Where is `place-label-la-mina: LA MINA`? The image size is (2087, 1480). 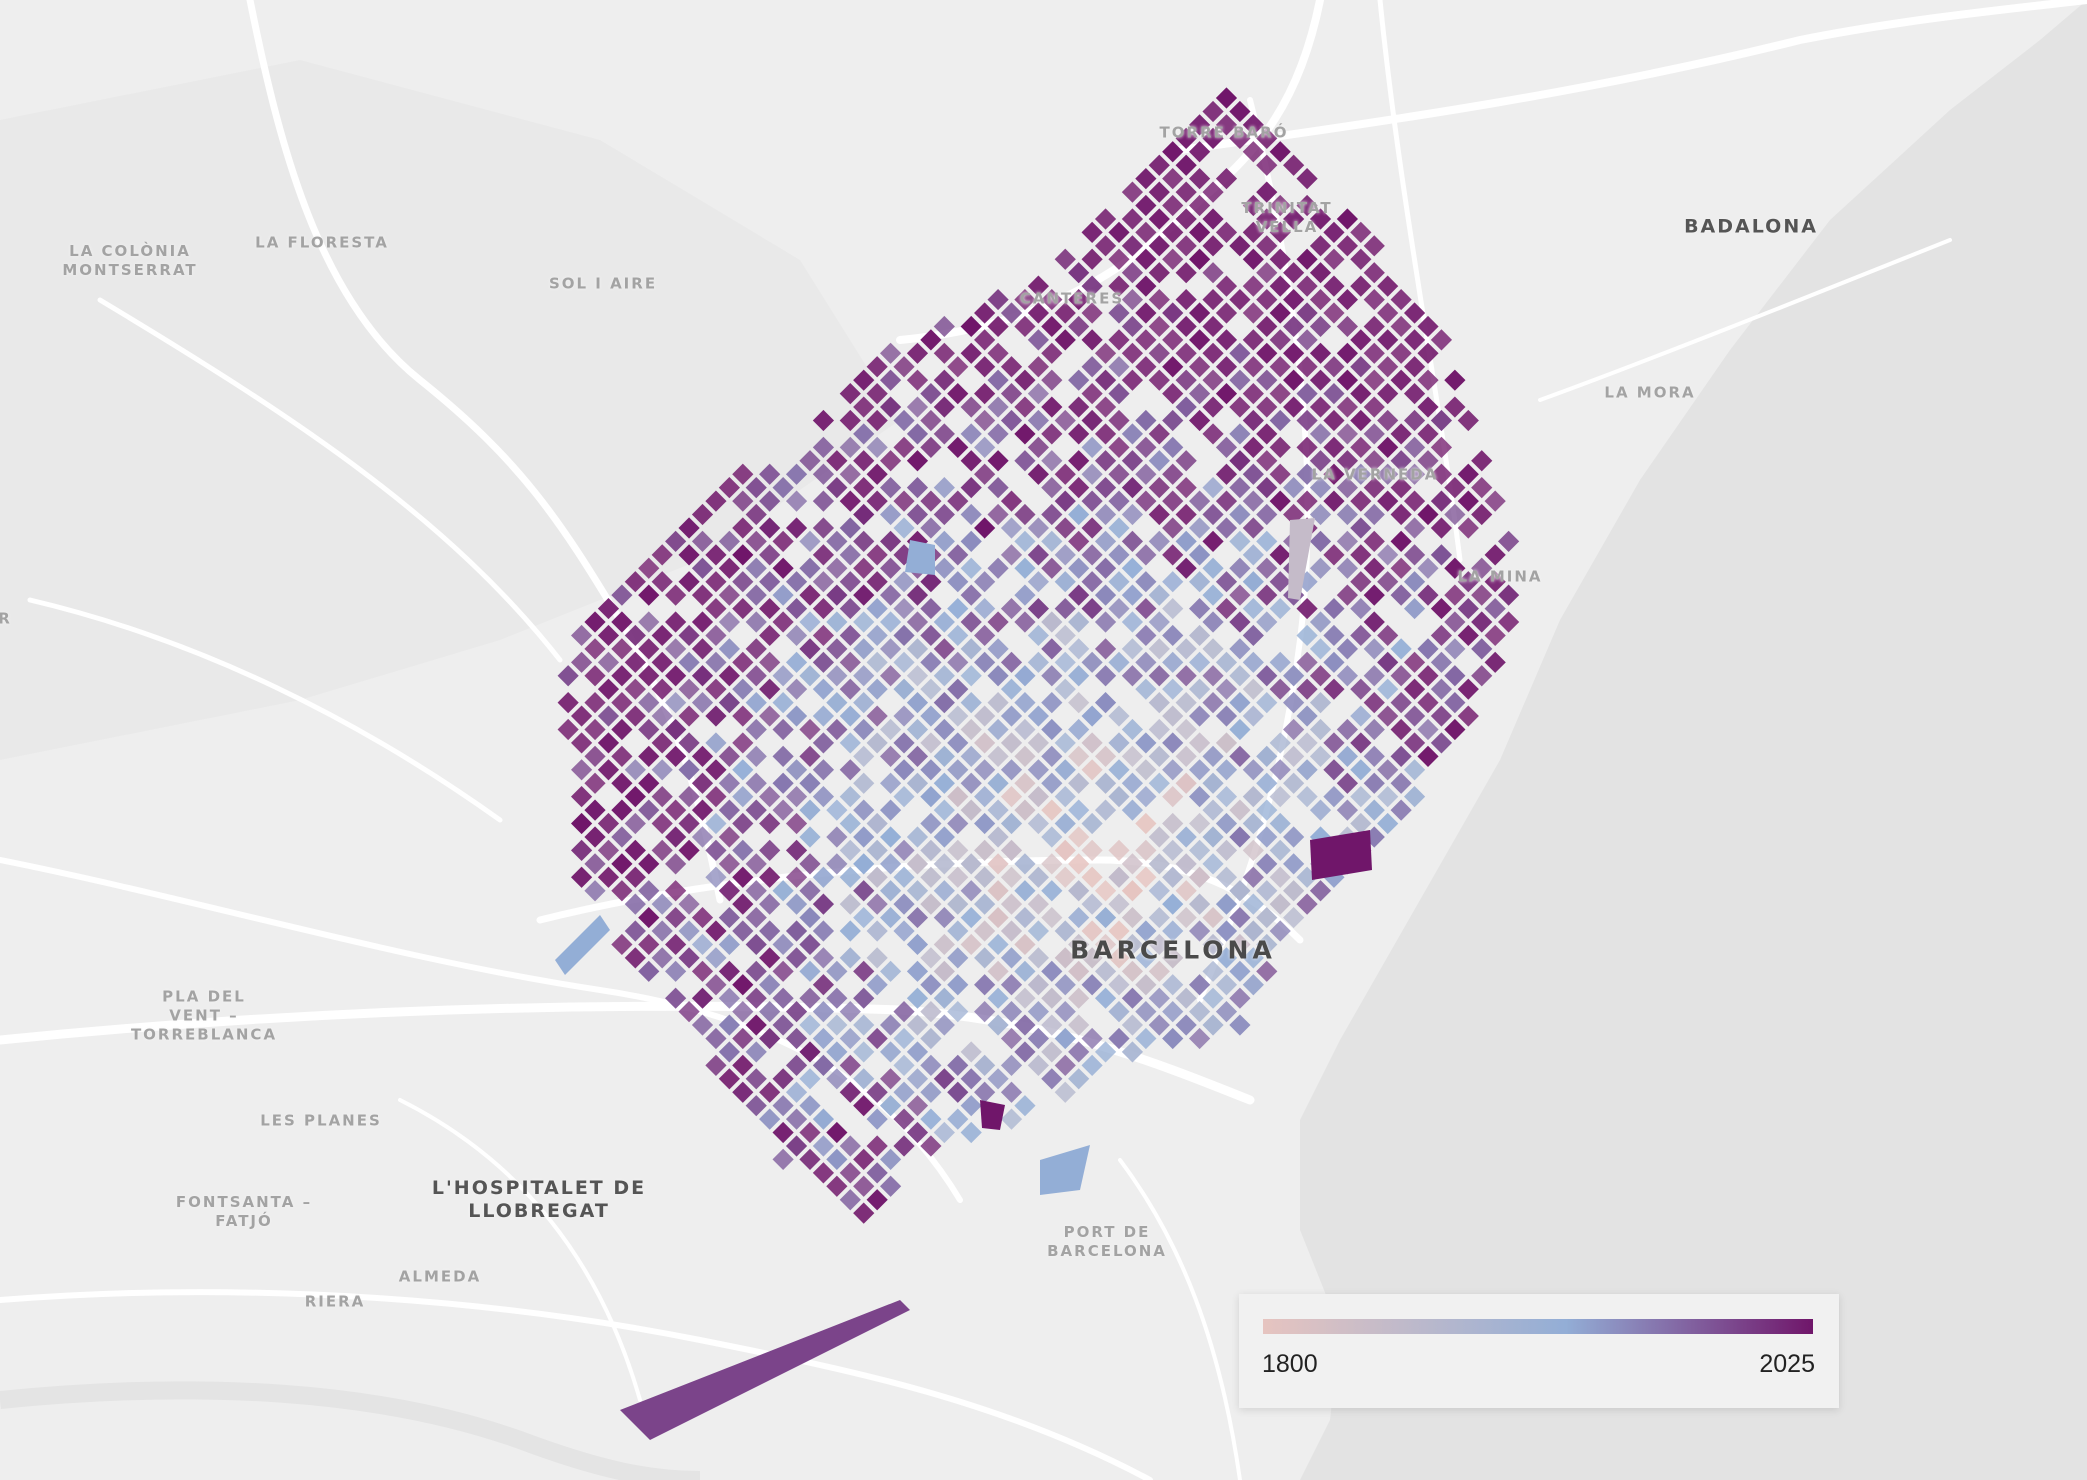
place-label-la-mina: LA MINA is located at coordinates (1500, 576).